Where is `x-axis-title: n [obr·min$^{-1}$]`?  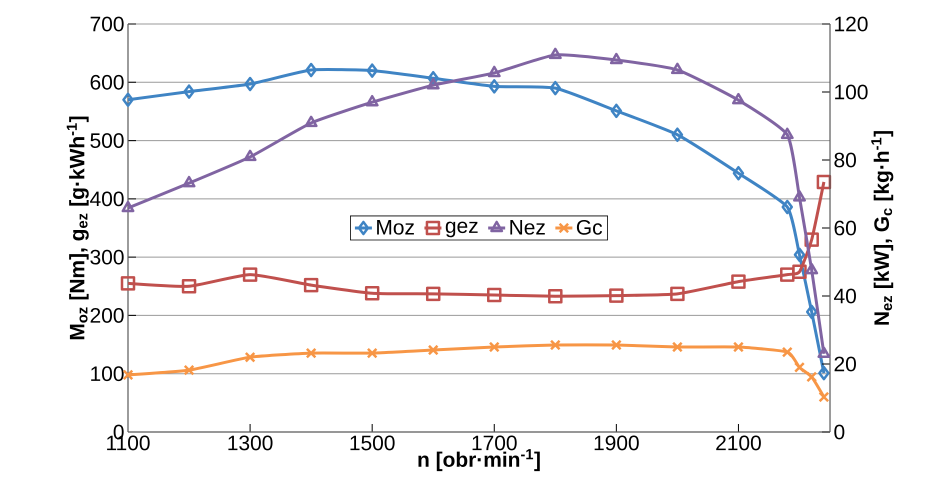
x-axis-title: n [obr·min$^{-1}$] is located at coordinates (479, 460).